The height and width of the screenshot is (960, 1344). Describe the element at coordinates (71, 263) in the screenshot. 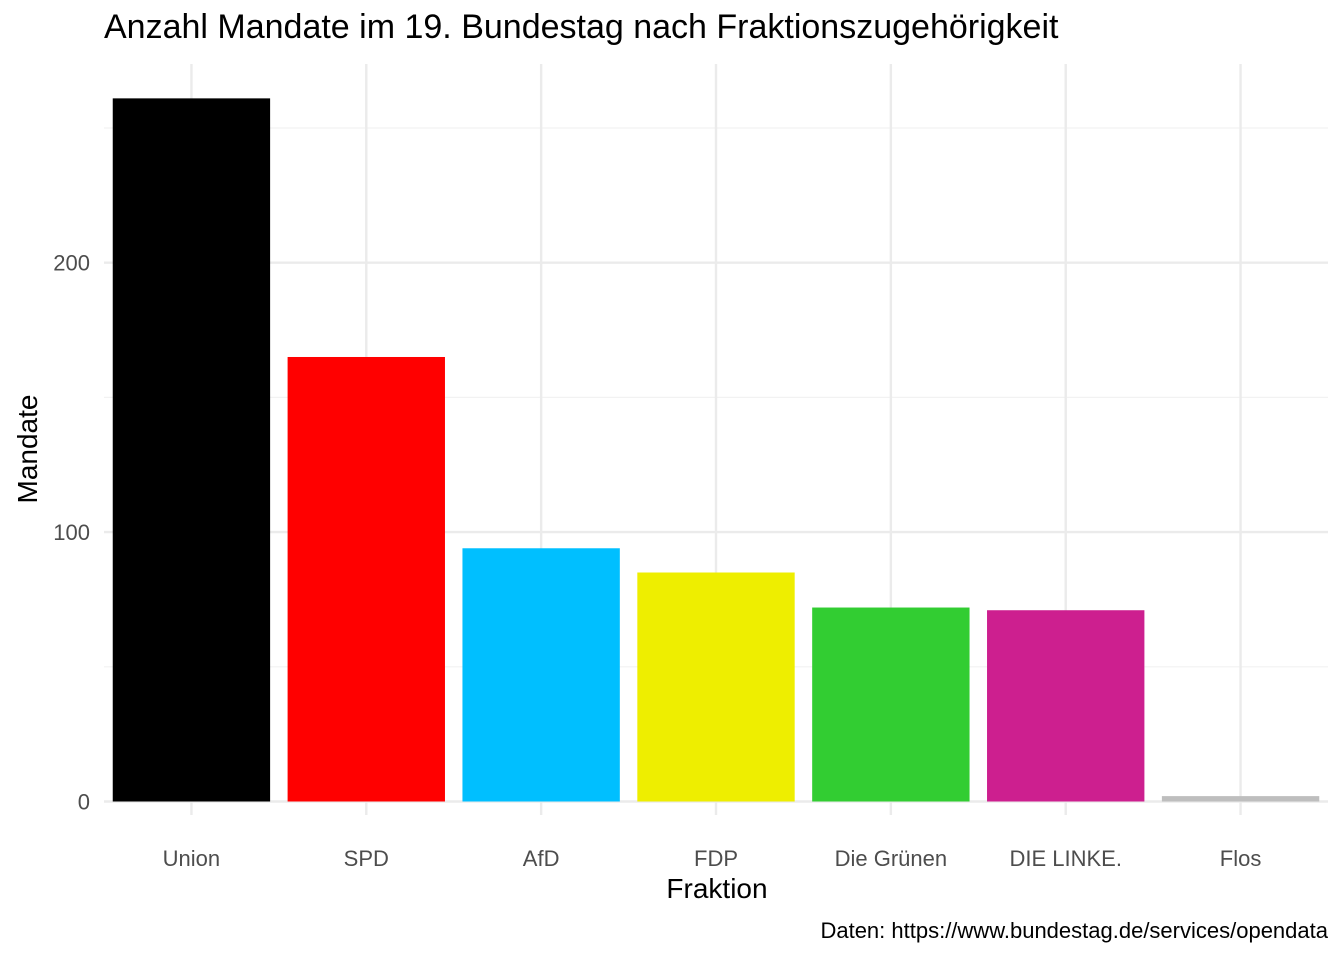

I see `y-tick-label: 200` at that location.